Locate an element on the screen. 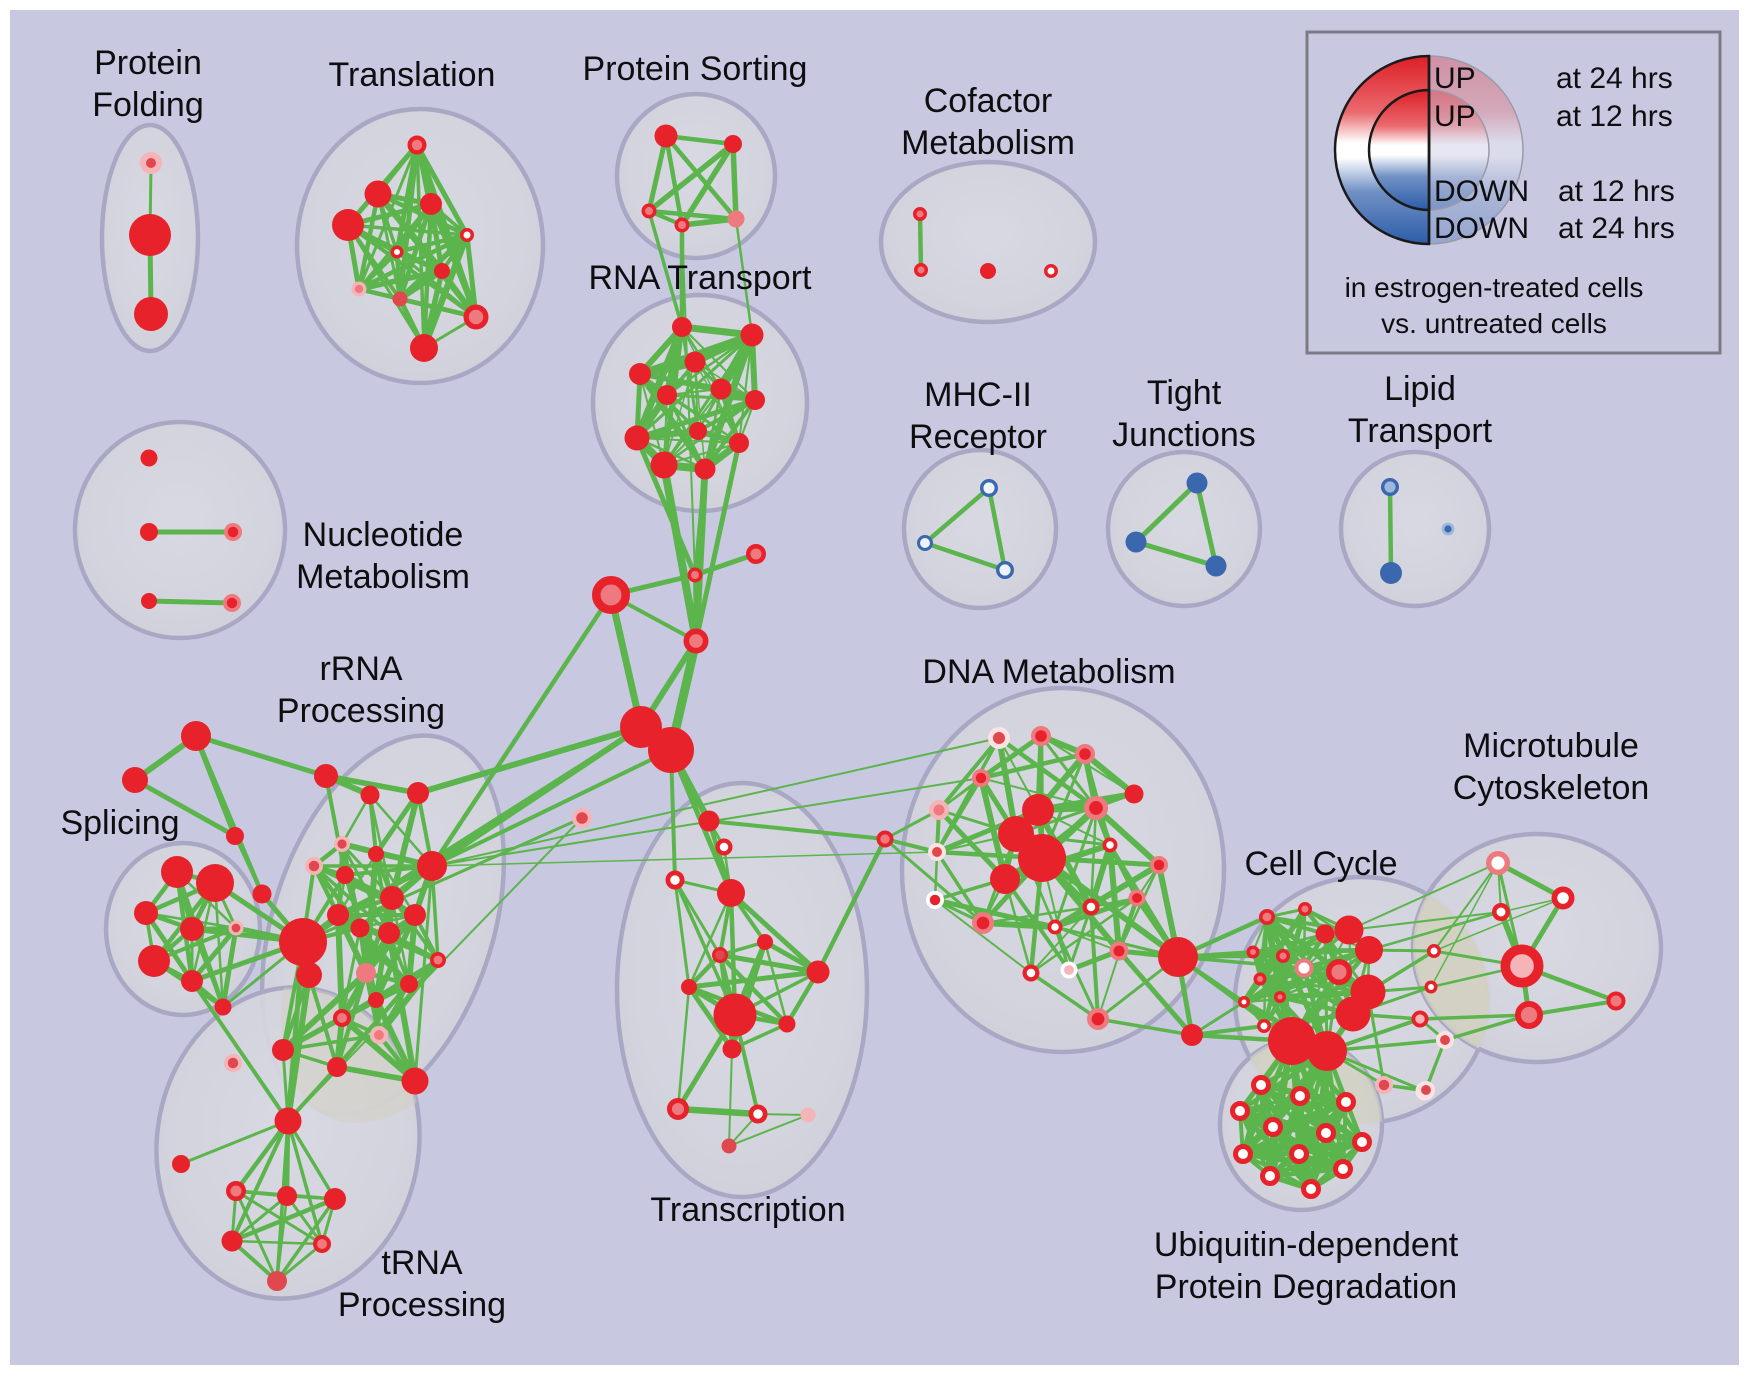 The height and width of the screenshot is (1381, 1750). svg-text: Ubiquitin-dependent is located at coordinates (1306, 1245).